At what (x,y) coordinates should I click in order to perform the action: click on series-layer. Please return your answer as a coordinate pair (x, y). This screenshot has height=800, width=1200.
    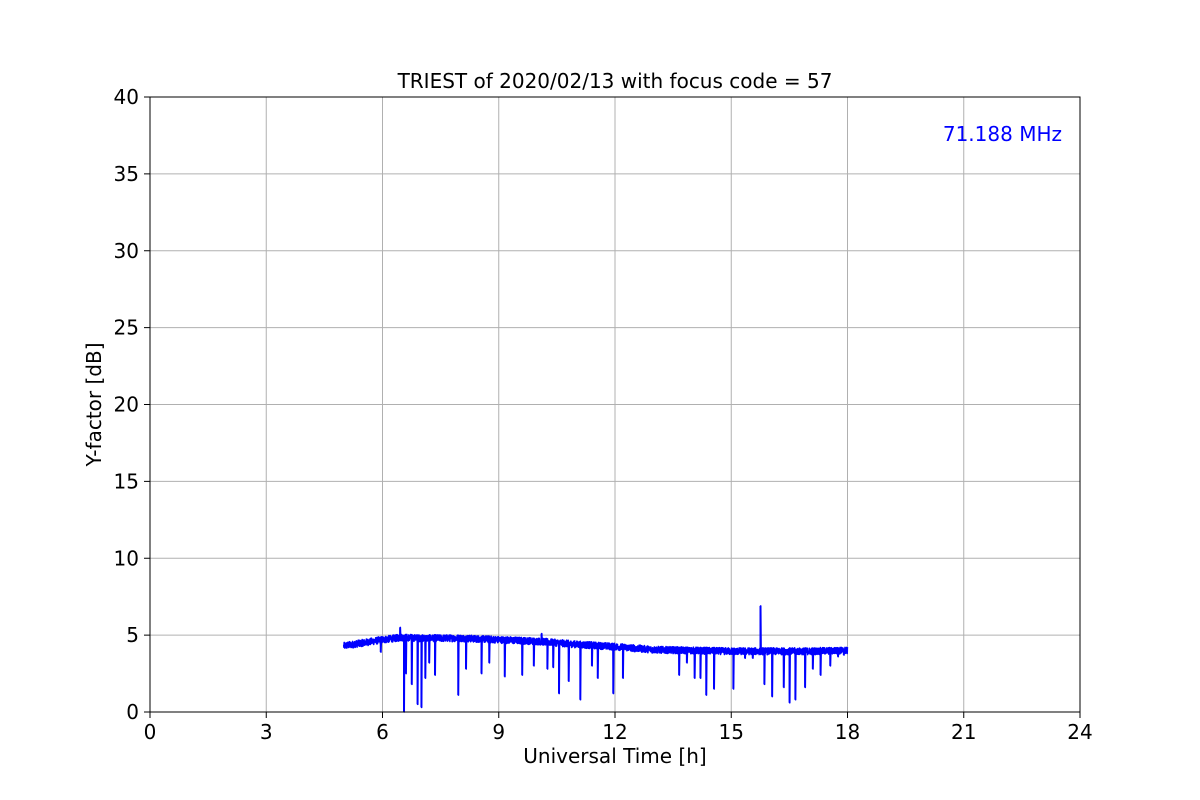
    Looking at the image, I should click on (595, 659).